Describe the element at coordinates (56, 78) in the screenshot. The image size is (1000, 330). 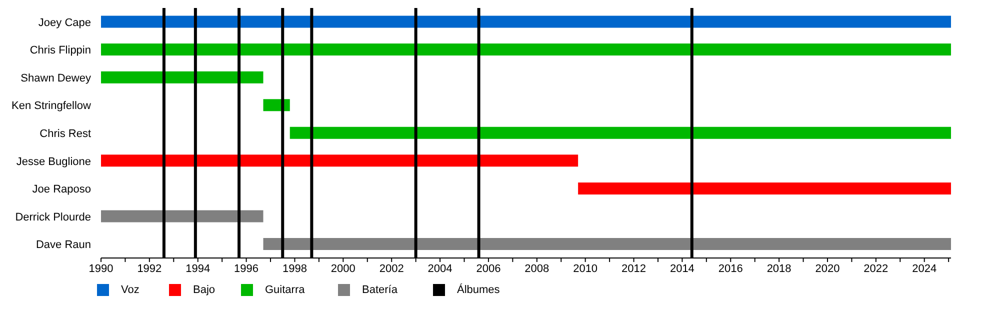
I see `y-tick-label: Shawn Dewey` at that location.